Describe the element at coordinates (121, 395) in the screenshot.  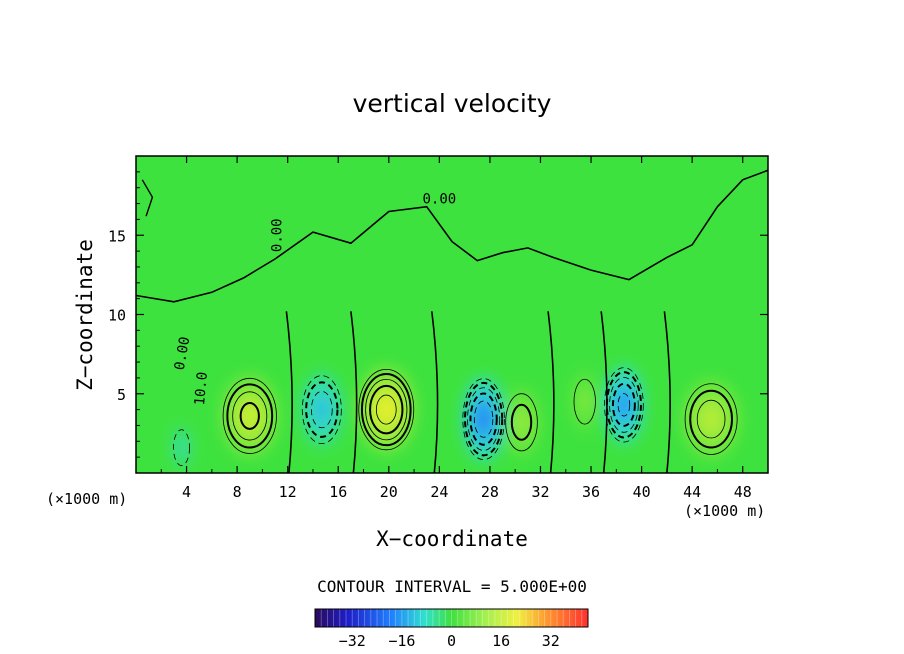
I see `y-tick-label: 5` at that location.